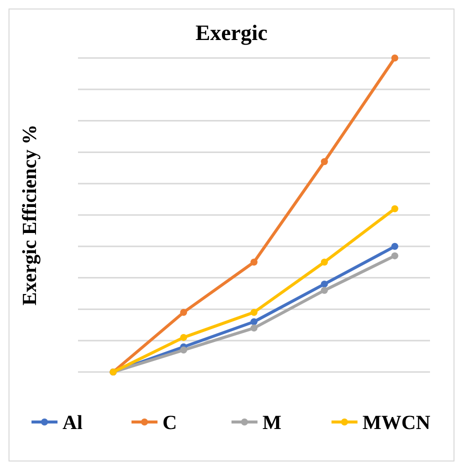 The height and width of the screenshot is (470, 463). I want to click on chart-title: Exergic, so click(231, 32).